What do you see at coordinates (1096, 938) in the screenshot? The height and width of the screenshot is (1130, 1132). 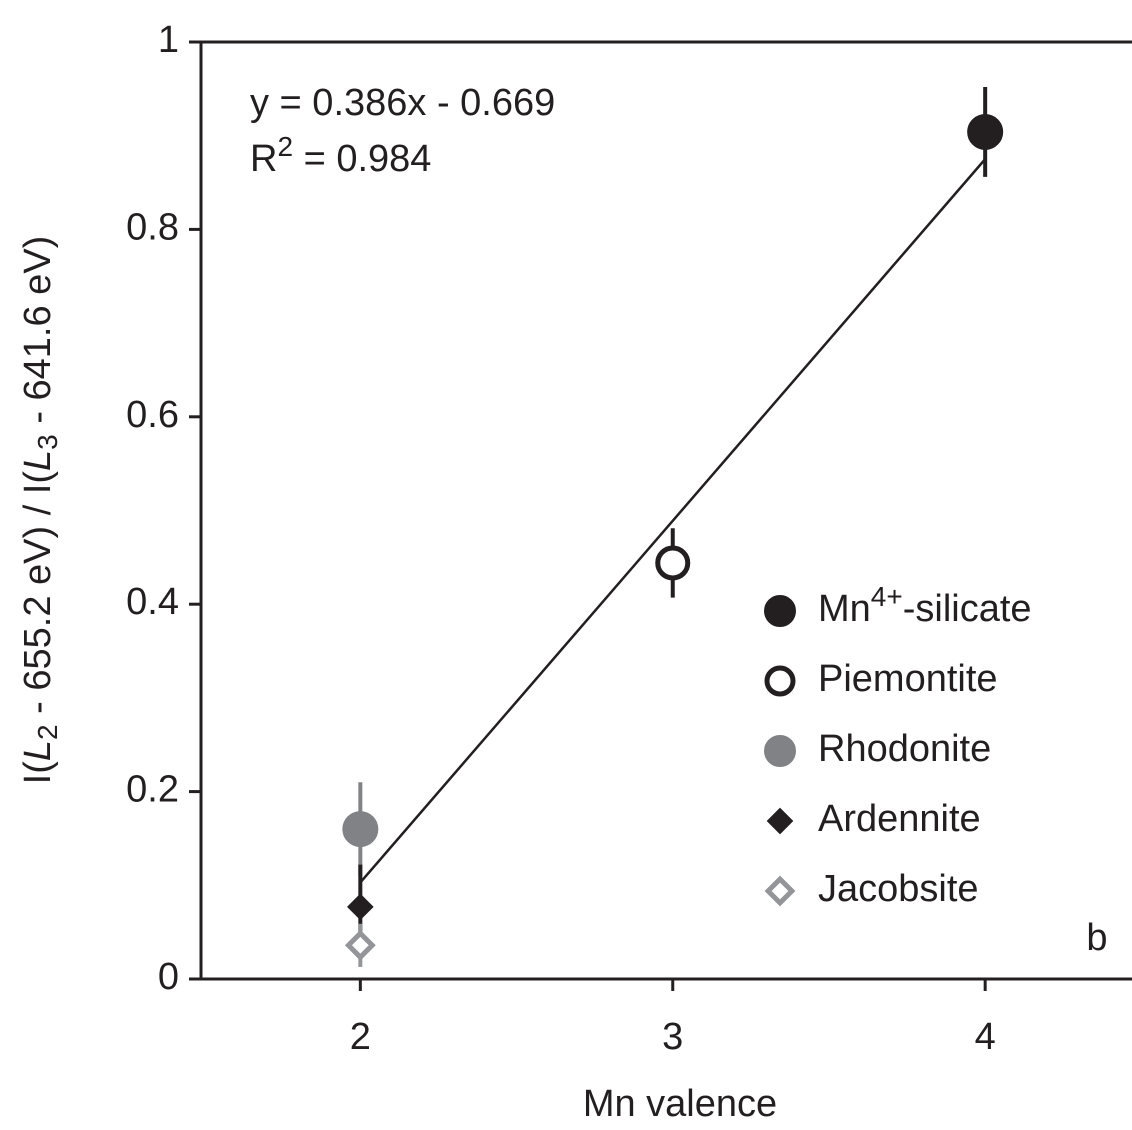 I see `panel-label: b` at bounding box center [1096, 938].